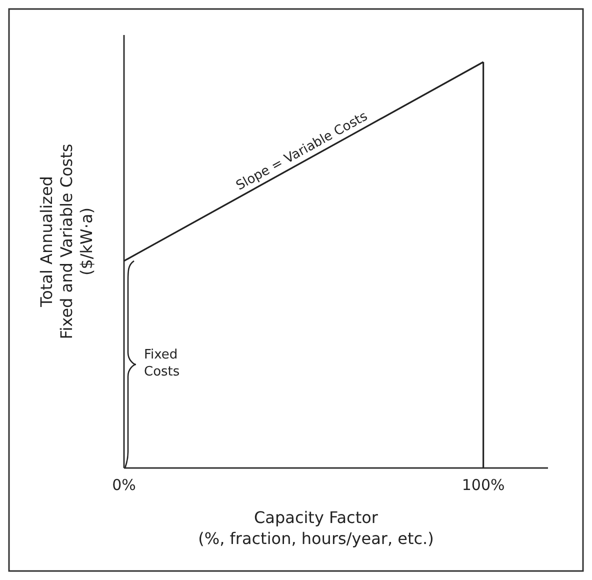  I want to click on annotation: Fixed Costs, so click(162, 363).